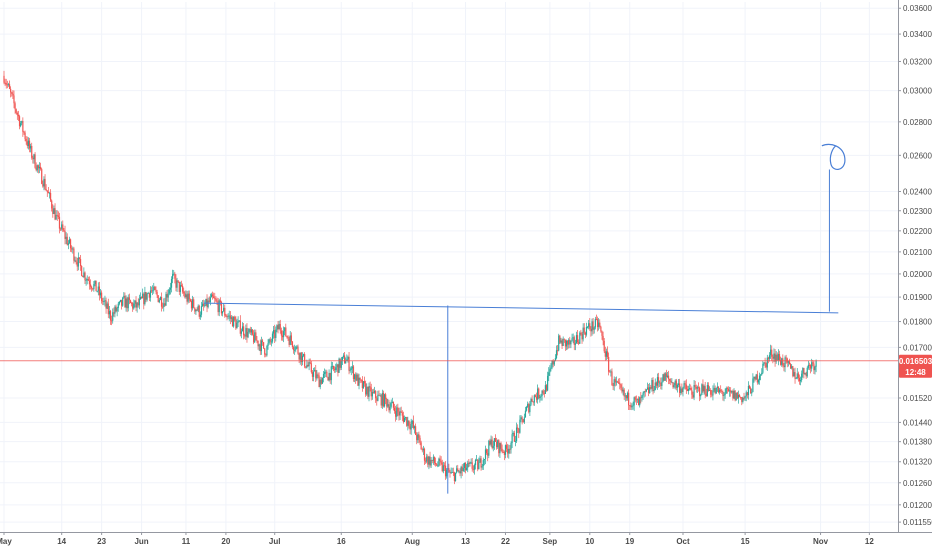 This screenshot has height=550, width=932. I want to click on neckline-trendline, so click(521, 308).